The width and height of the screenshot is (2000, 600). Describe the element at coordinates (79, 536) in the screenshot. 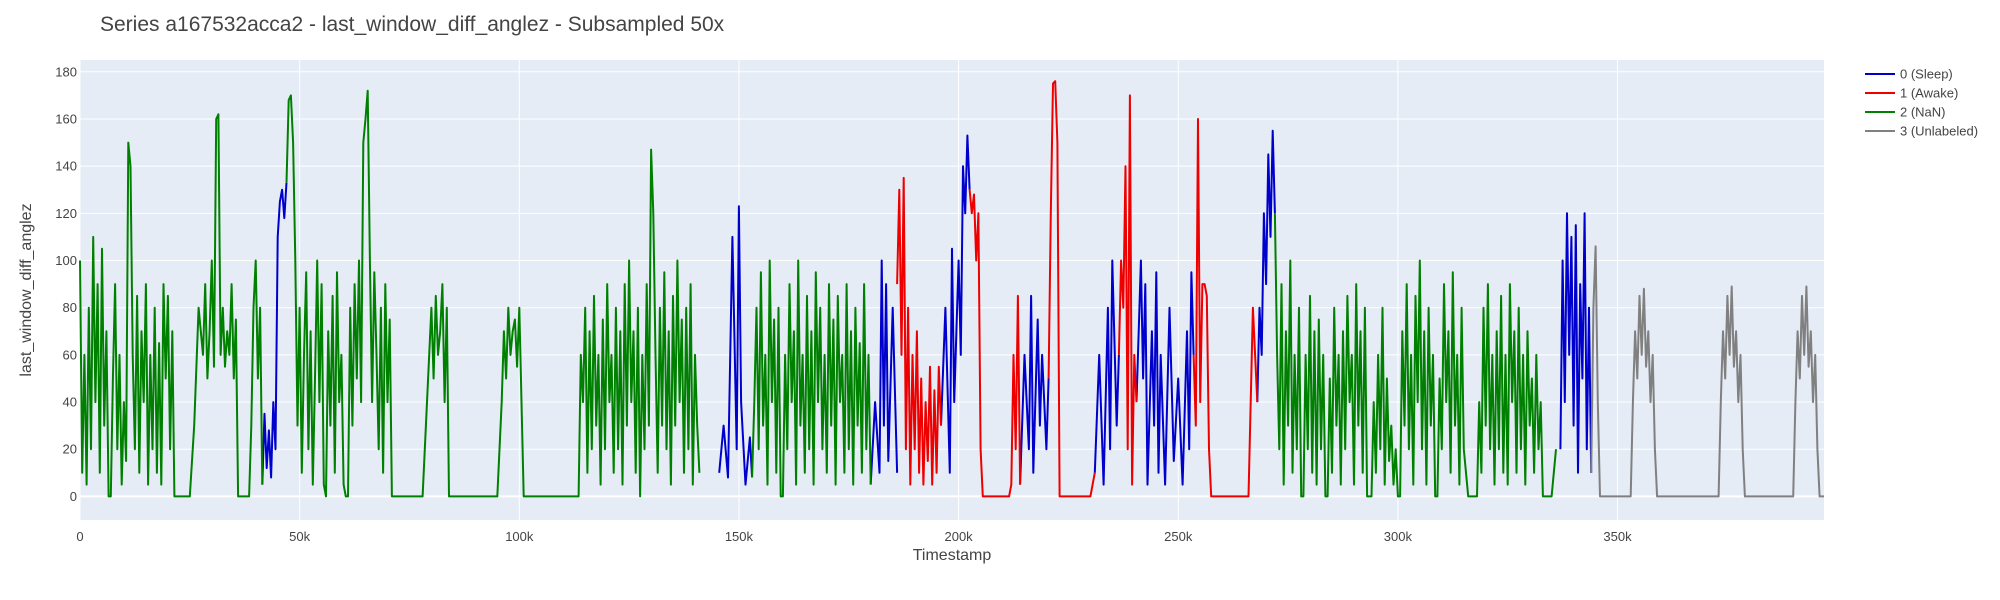

I see `x-tick-label: 0` at that location.